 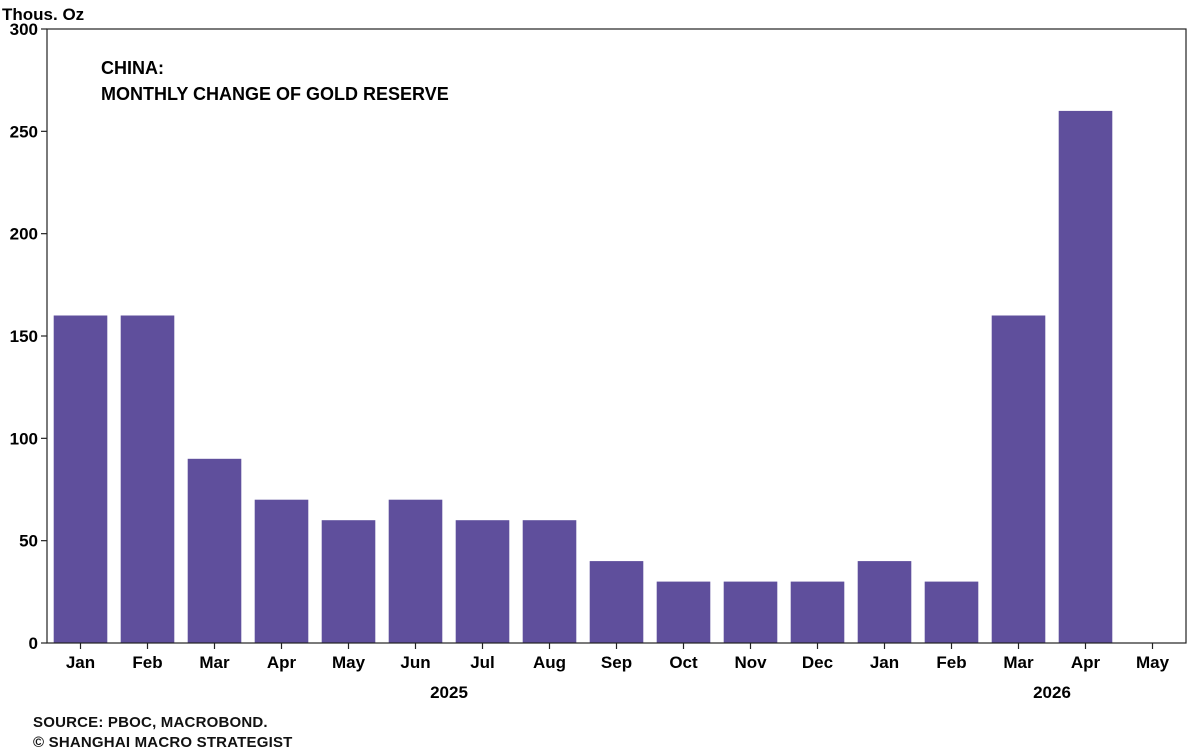 What do you see at coordinates (43, 14) in the screenshot?
I see `y-axis-label: Thous. Oz` at bounding box center [43, 14].